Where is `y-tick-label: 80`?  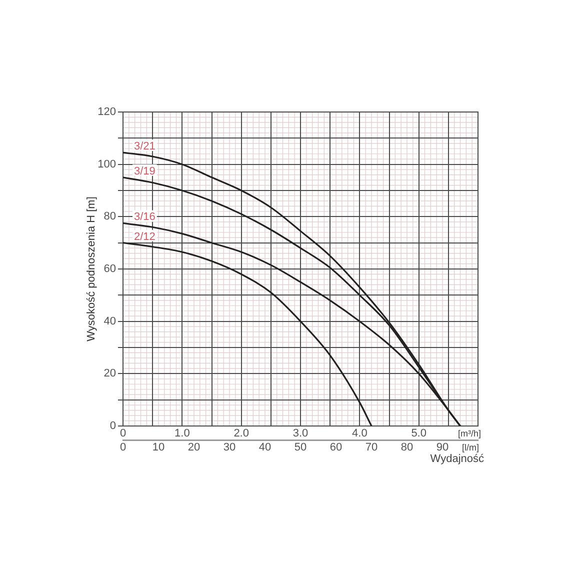
y-tick-label: 80 is located at coordinates (110, 216).